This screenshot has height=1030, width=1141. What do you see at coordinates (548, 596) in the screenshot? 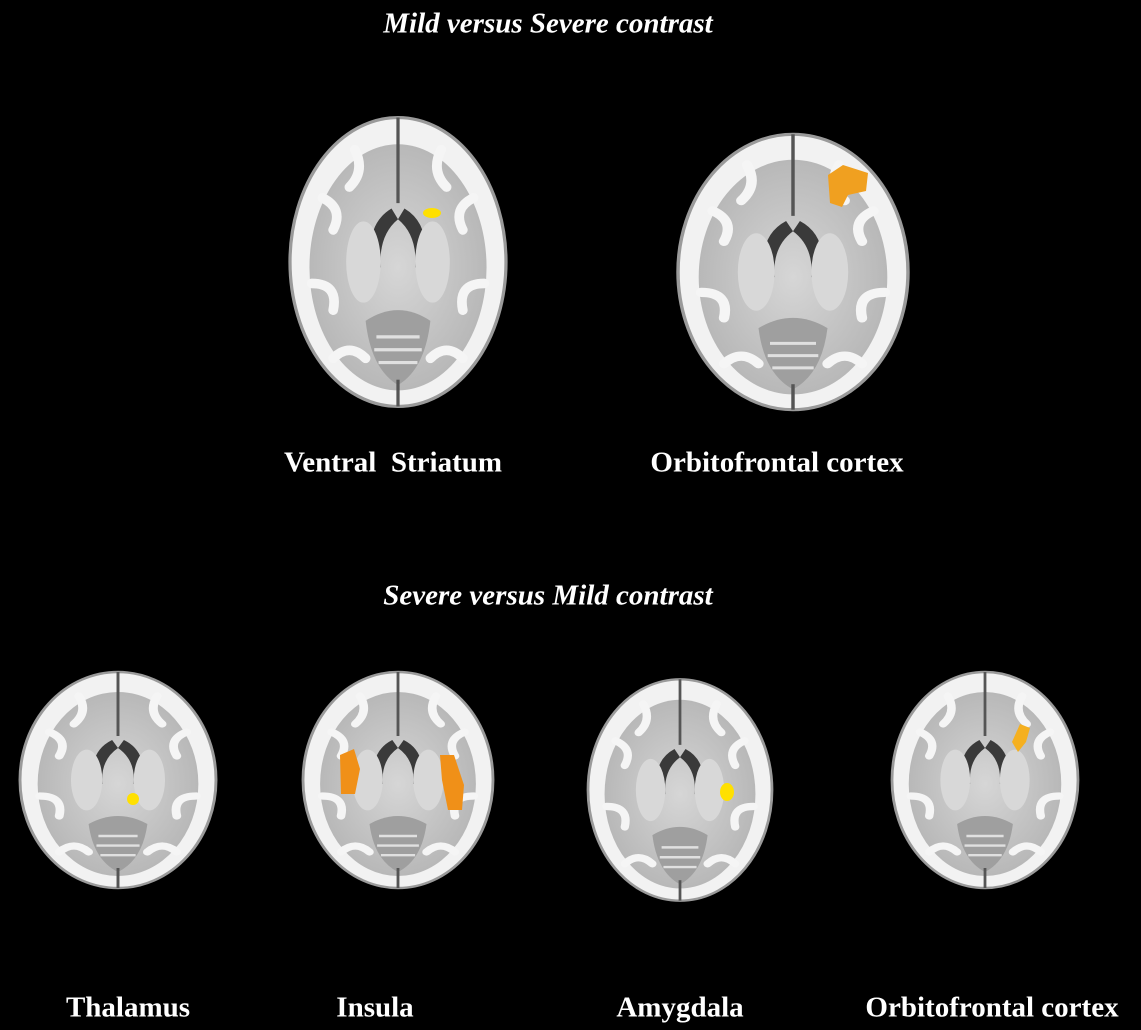
I see `section-title: Severe versus Mild contrast` at bounding box center [548, 596].